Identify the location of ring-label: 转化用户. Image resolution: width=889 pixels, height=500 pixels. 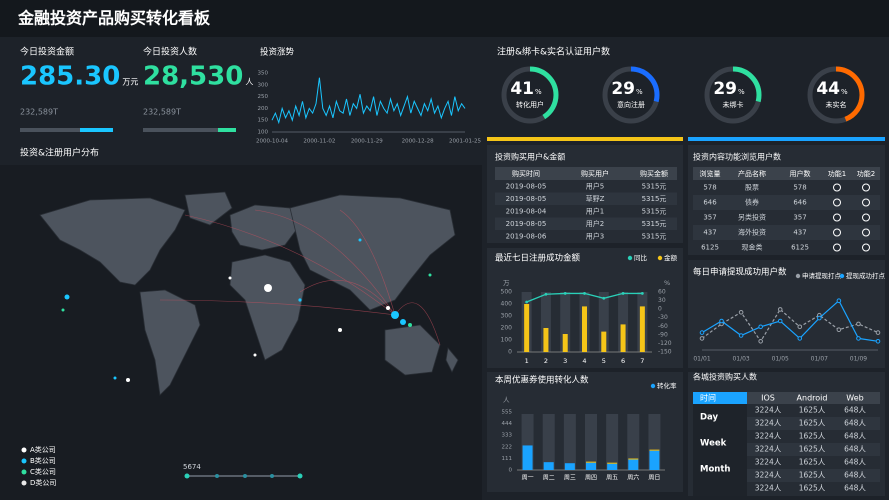
(530, 104).